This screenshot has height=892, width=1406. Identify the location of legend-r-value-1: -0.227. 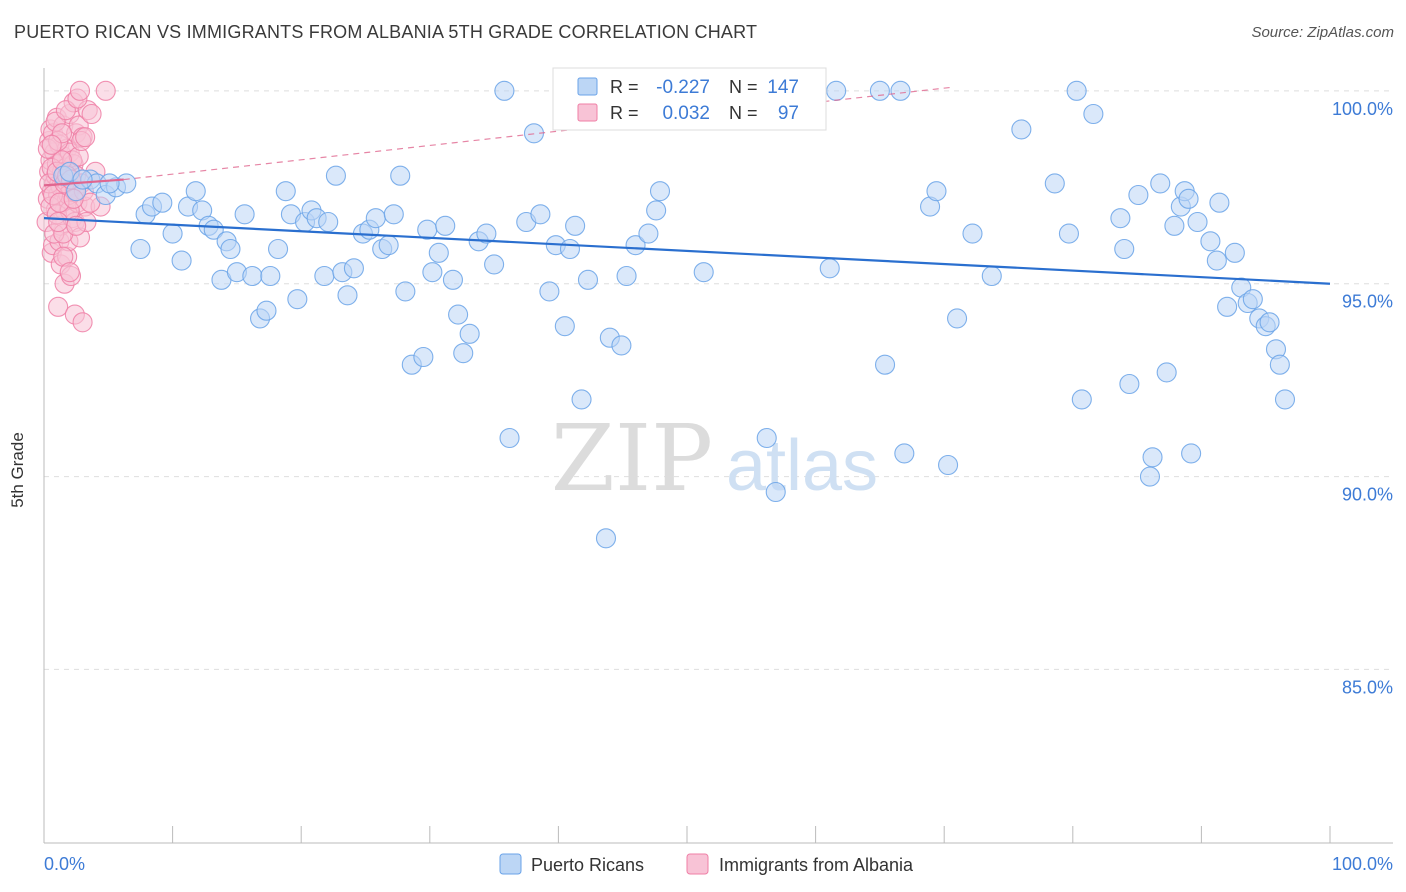
(683, 87).